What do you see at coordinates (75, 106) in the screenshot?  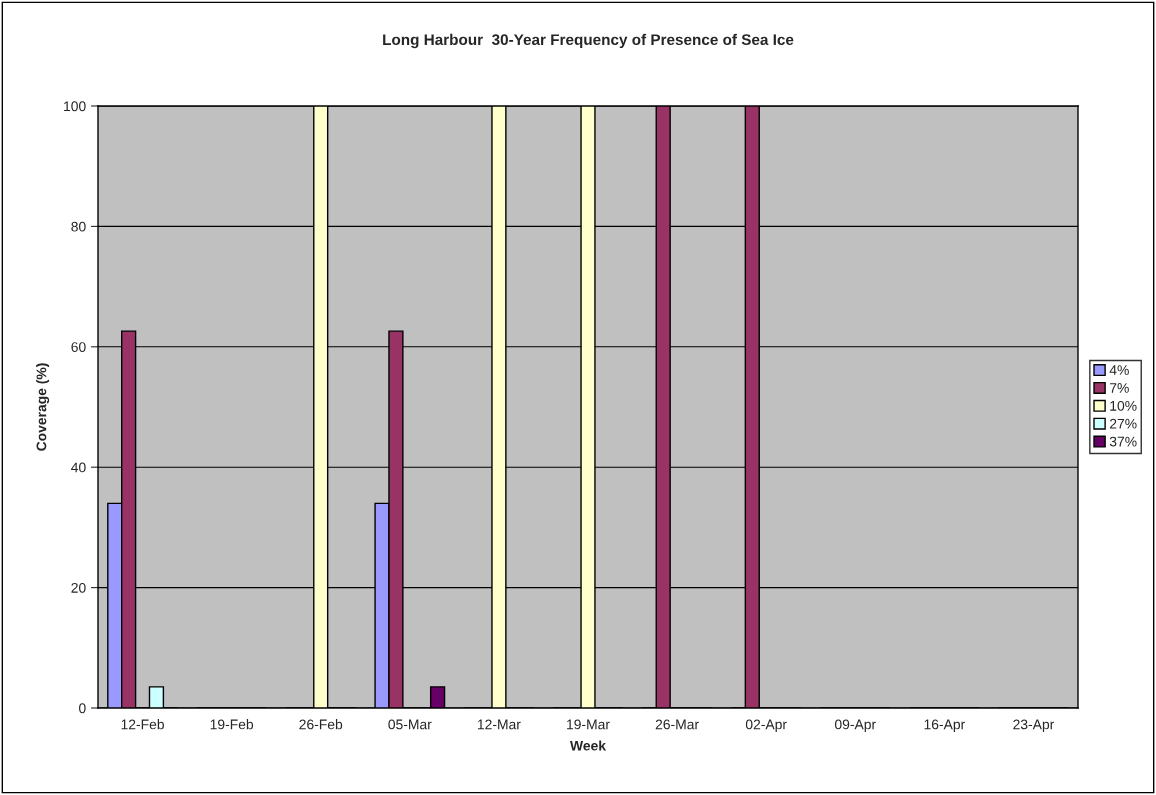 I see `y-tick-label: 100` at bounding box center [75, 106].